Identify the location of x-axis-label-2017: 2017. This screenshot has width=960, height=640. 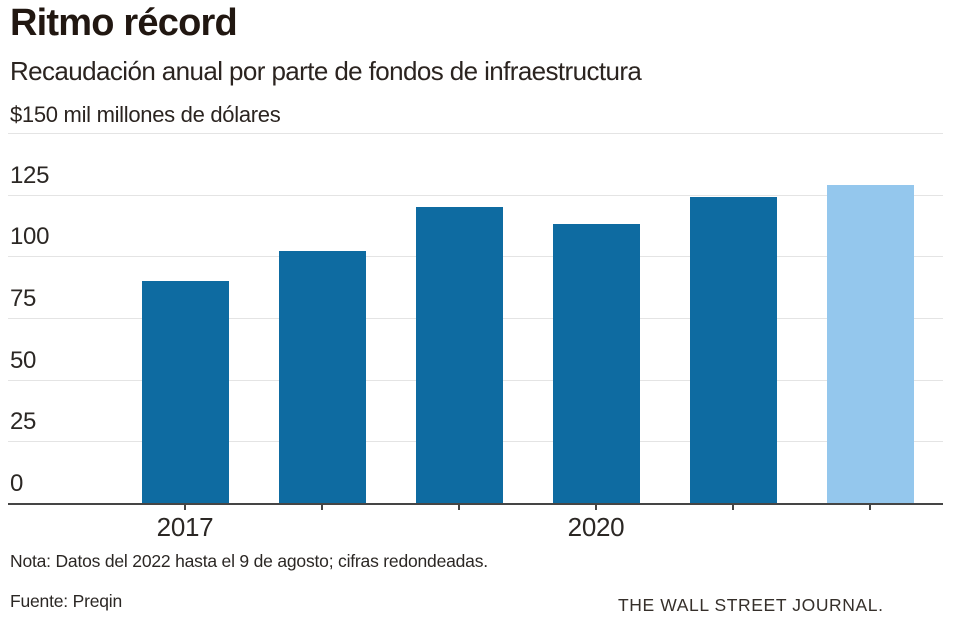
(185, 527).